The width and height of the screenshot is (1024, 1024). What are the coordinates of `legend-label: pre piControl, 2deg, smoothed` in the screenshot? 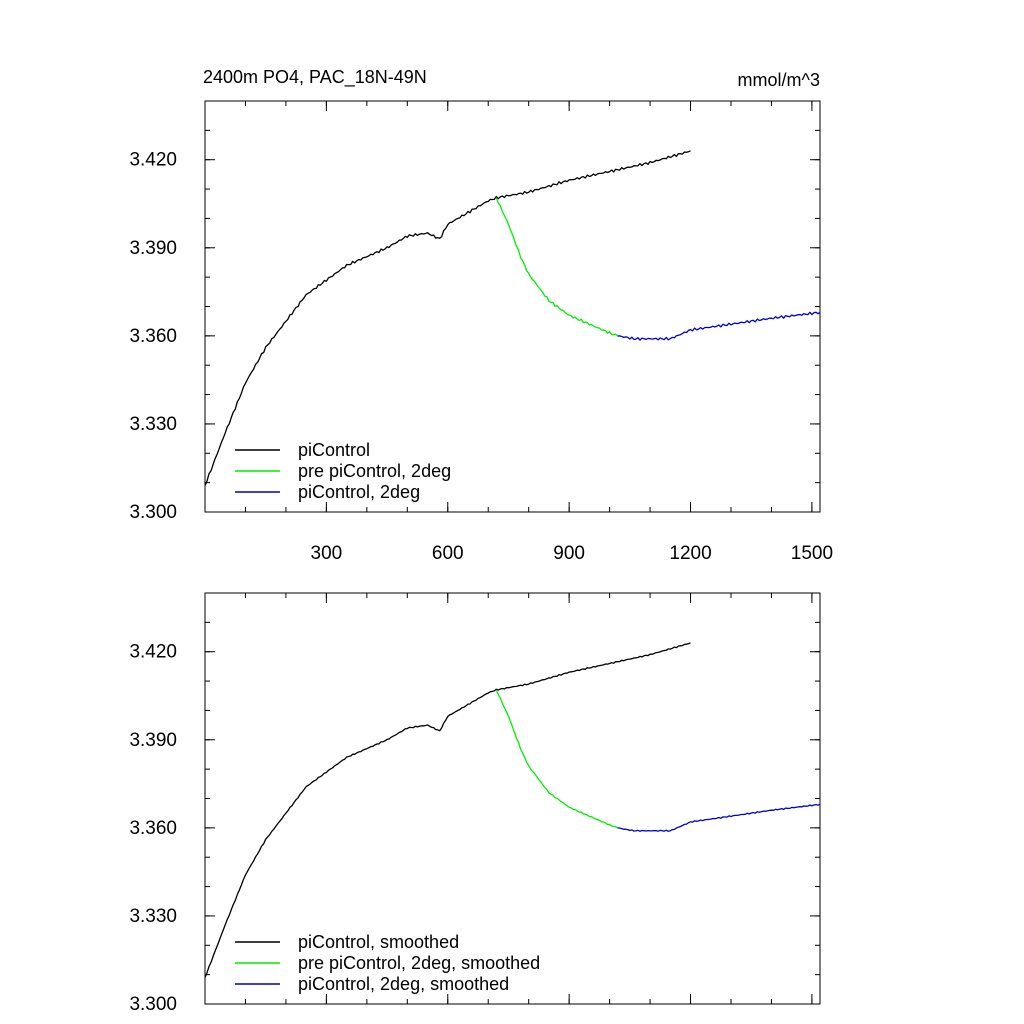 It's located at (419, 963).